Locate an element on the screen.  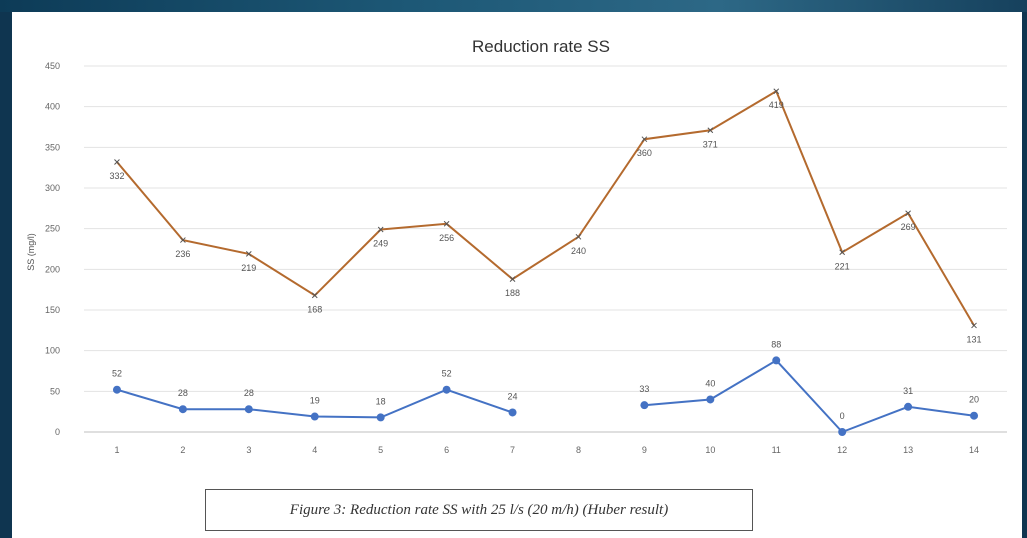
x-tick-label: 9 is located at coordinates (644, 450).